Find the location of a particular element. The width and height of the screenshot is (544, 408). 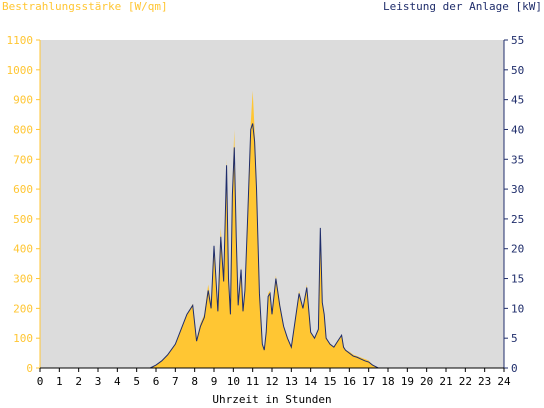

right-tick-label: 45 is located at coordinates (517, 100).